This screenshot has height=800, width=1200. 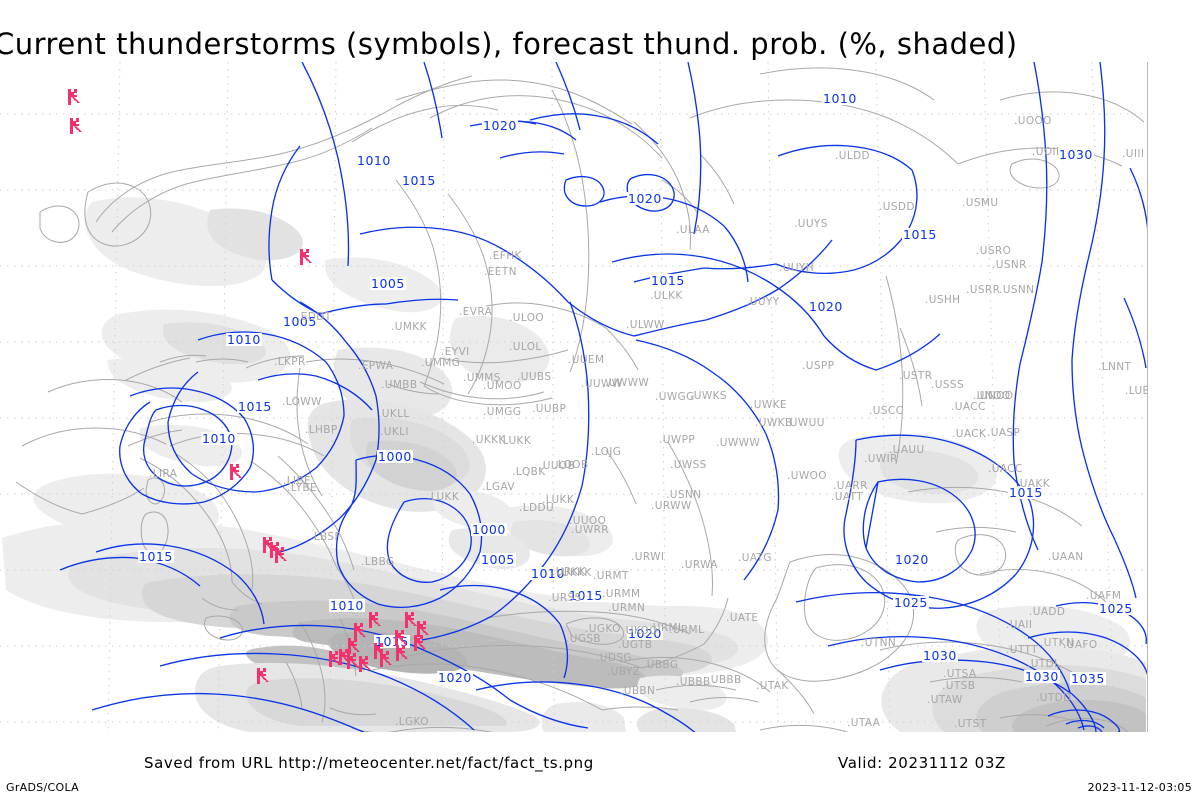 What do you see at coordinates (850, 486) in the screenshot?
I see `station-id-label: .UARR` at bounding box center [850, 486].